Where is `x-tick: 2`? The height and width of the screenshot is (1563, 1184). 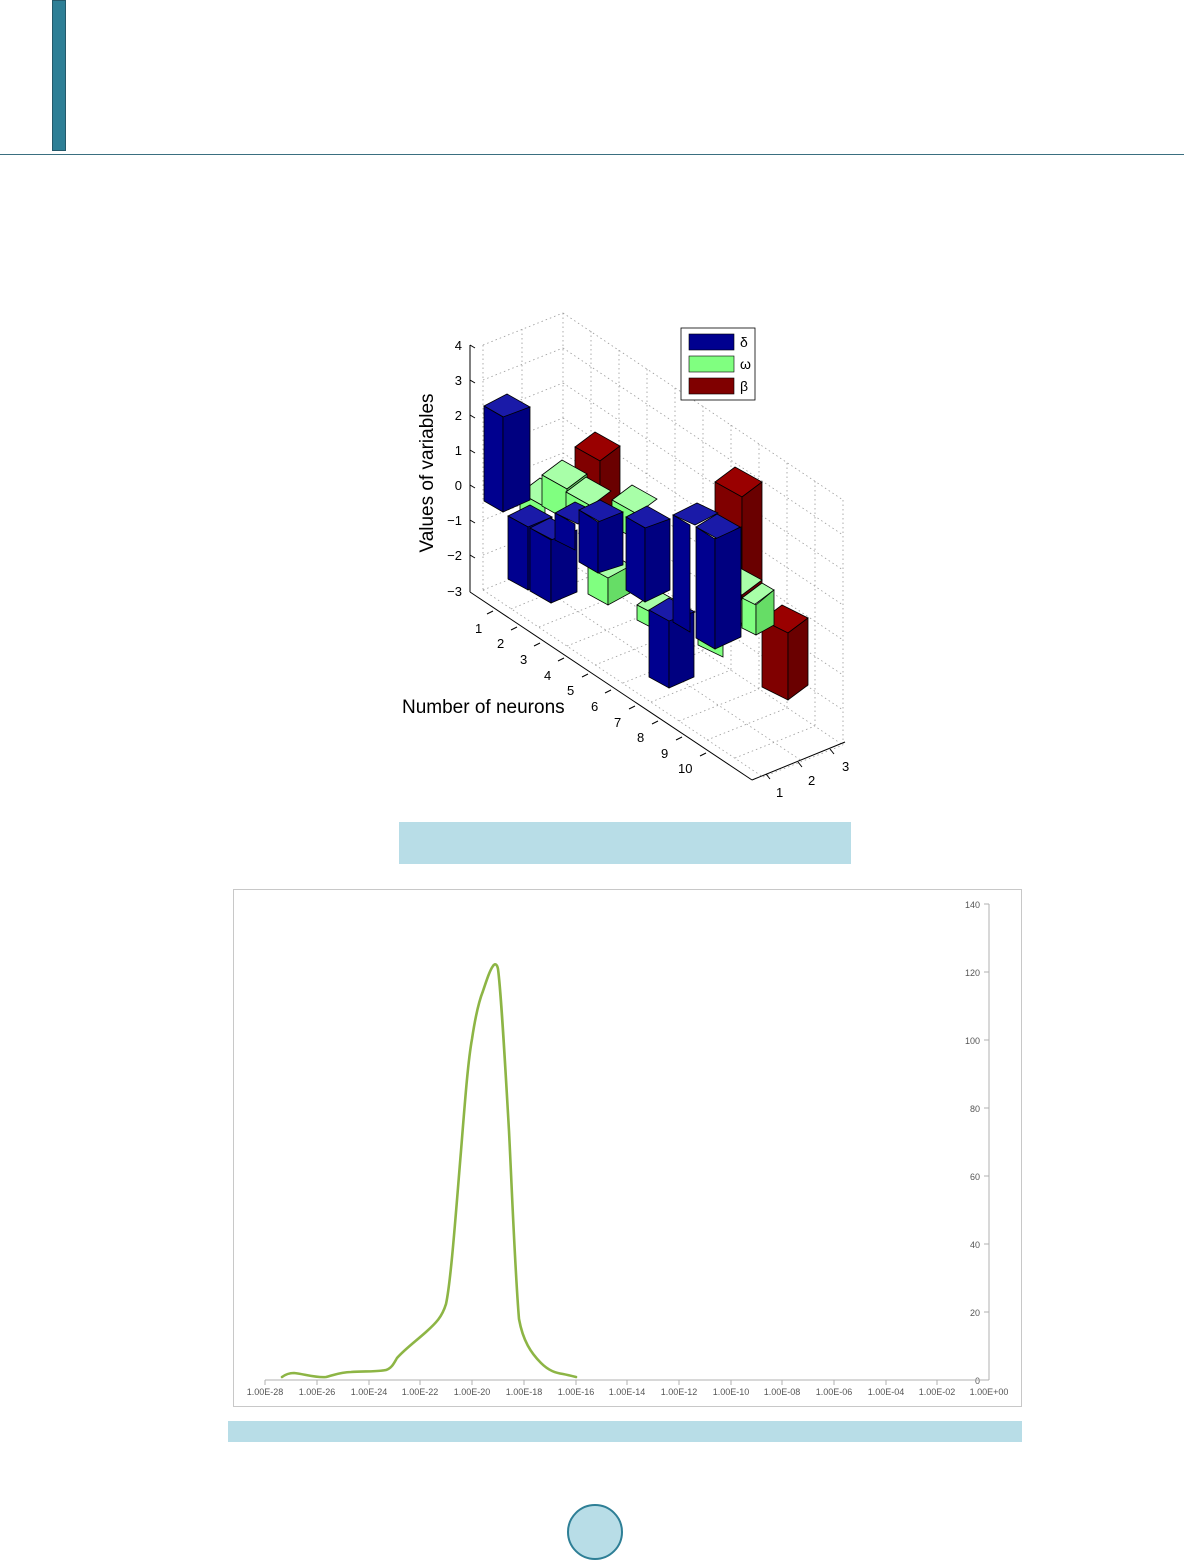
x-tick: 2 is located at coordinates (500, 643).